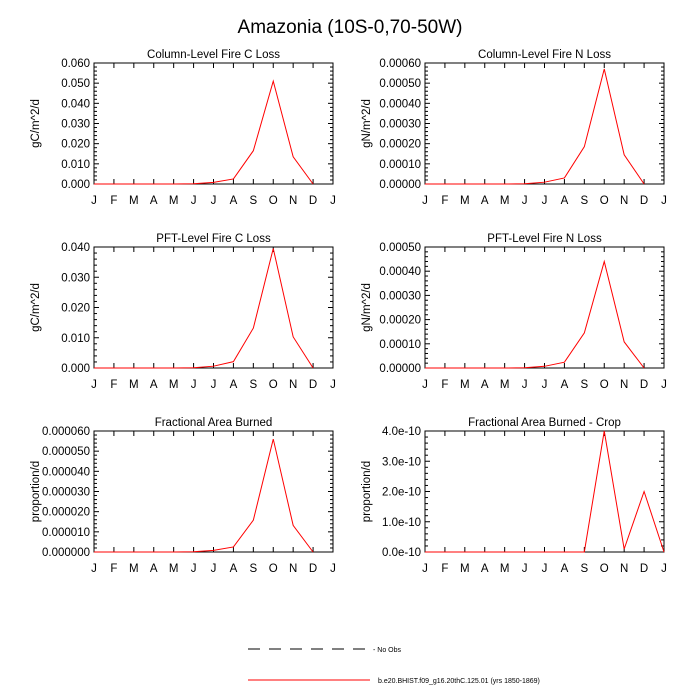 The image size is (700, 700). What do you see at coordinates (401, 432) in the screenshot?
I see `y-tick-label: 4.0e-10` at bounding box center [401, 432].